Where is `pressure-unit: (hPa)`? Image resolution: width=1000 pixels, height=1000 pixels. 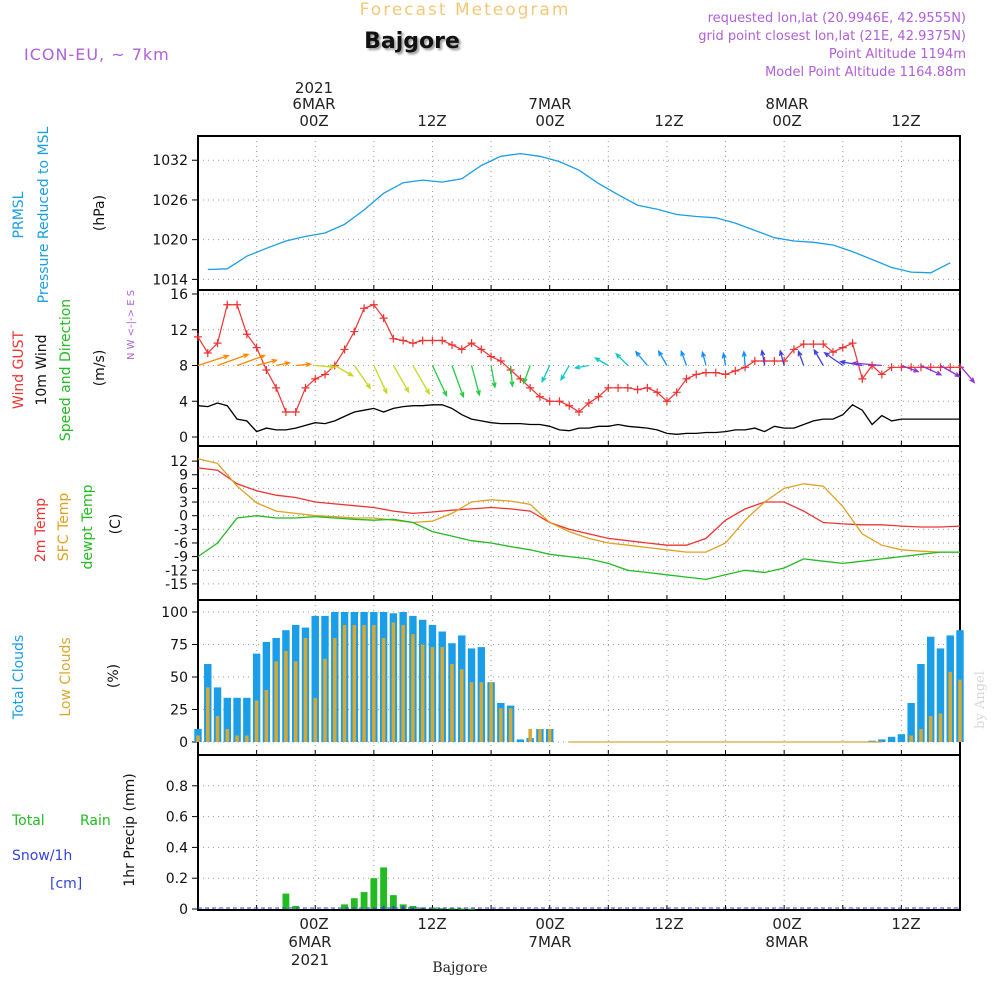 pressure-unit: (hPa) is located at coordinates (100, 213).